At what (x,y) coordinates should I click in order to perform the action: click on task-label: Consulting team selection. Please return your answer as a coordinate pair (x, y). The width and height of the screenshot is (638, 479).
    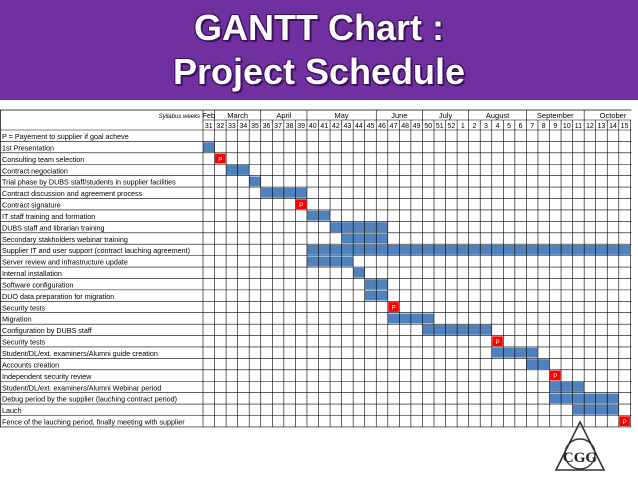
    Looking at the image, I should click on (43, 159).